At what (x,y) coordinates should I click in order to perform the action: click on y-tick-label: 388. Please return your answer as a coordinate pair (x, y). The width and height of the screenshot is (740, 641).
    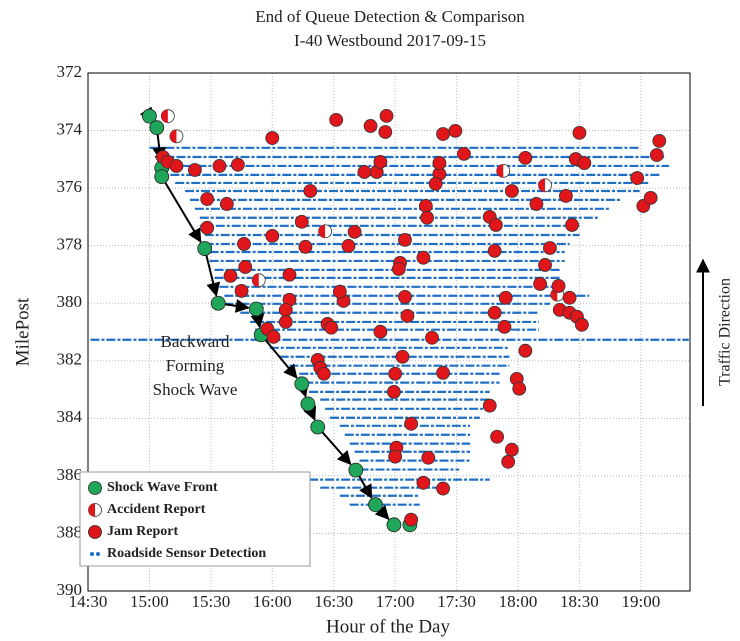
    Looking at the image, I should click on (70, 531).